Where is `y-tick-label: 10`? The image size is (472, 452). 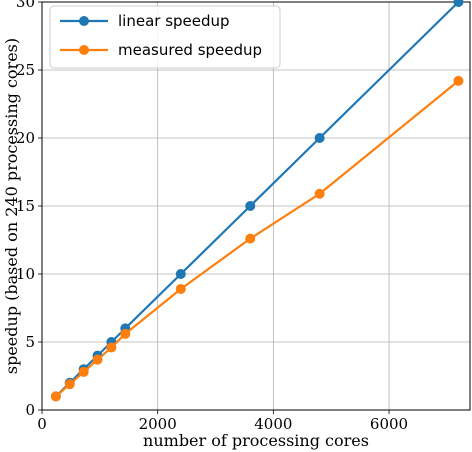 y-tick-label: 10 is located at coordinates (25, 274).